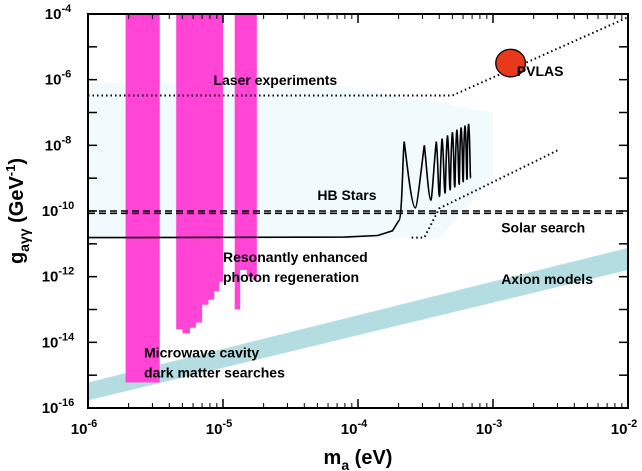  I want to click on annotation-axion-models: Axion models, so click(547, 279).